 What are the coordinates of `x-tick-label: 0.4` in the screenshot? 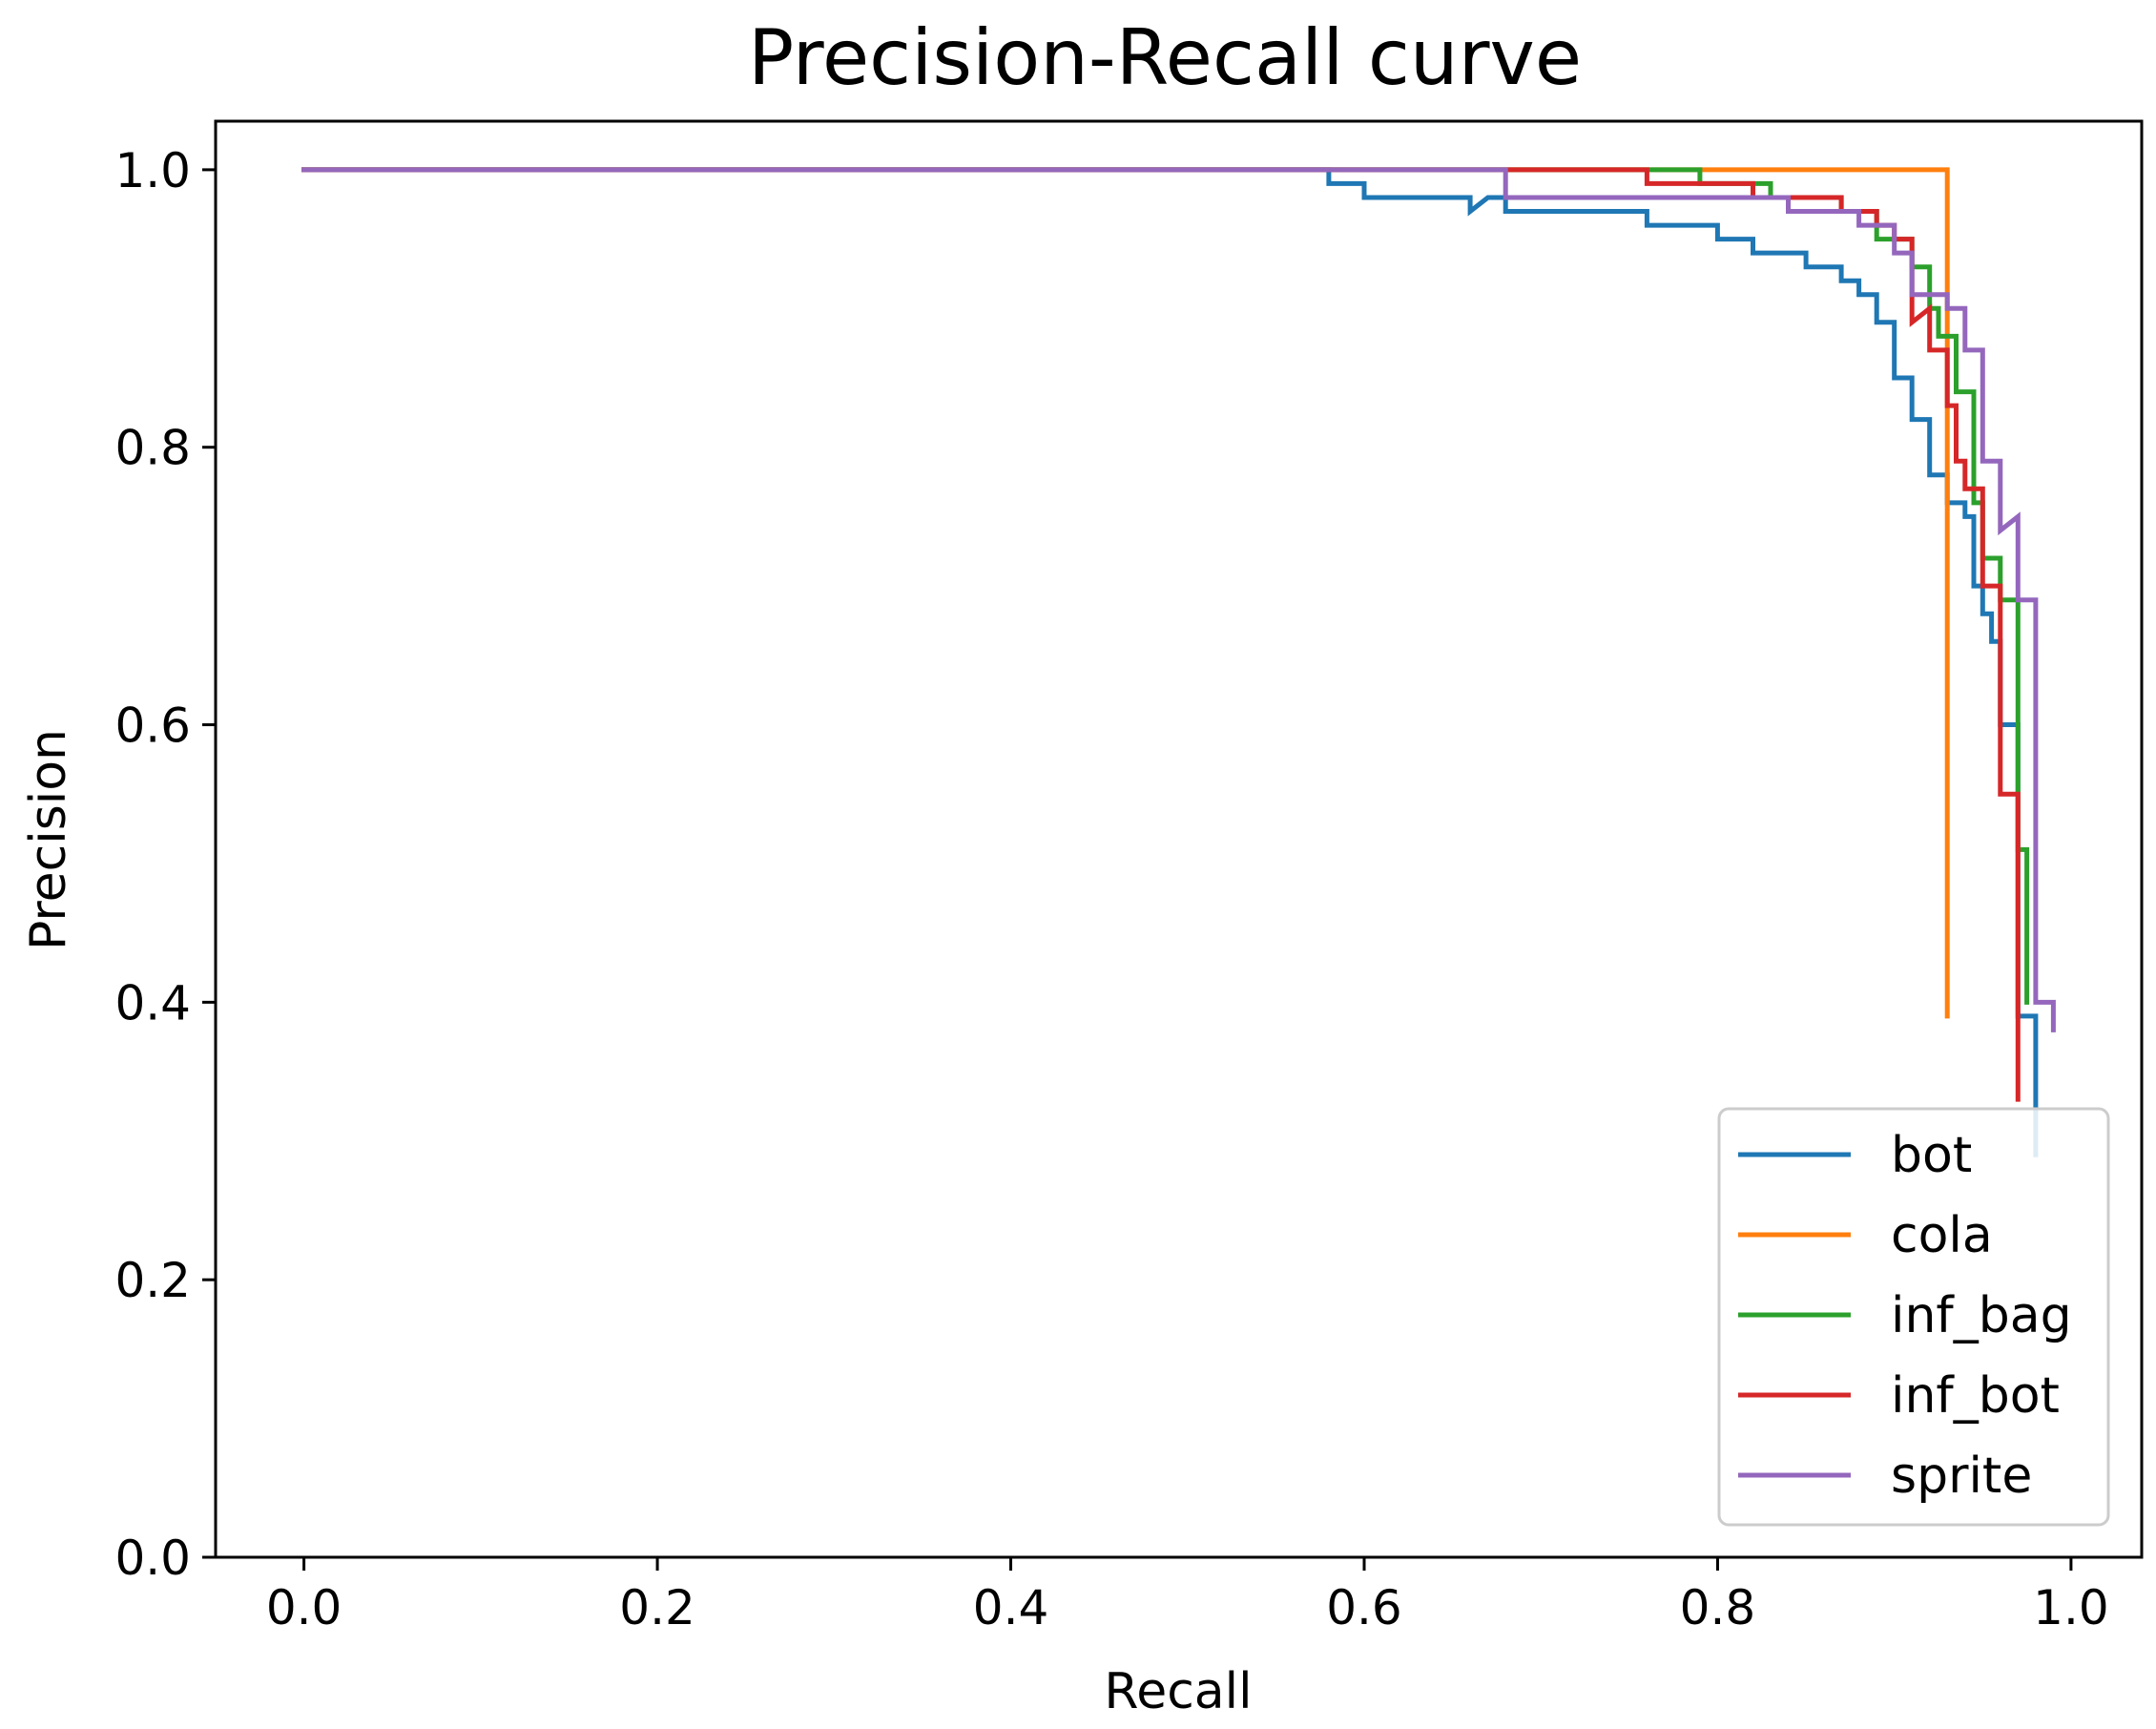 It's located at (1011, 1608).